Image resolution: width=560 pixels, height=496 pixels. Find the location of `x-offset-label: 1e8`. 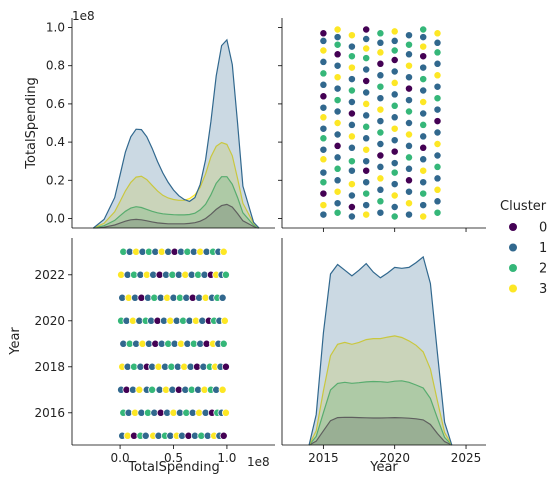

x-offset-label: 1e8 is located at coordinates (258, 462).